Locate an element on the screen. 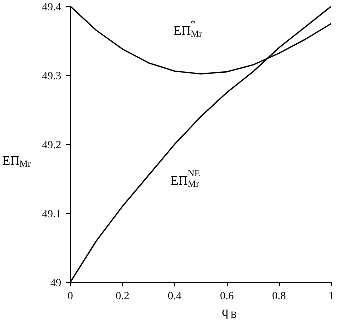  y-tick-label: 49.4 is located at coordinates (52, 8).